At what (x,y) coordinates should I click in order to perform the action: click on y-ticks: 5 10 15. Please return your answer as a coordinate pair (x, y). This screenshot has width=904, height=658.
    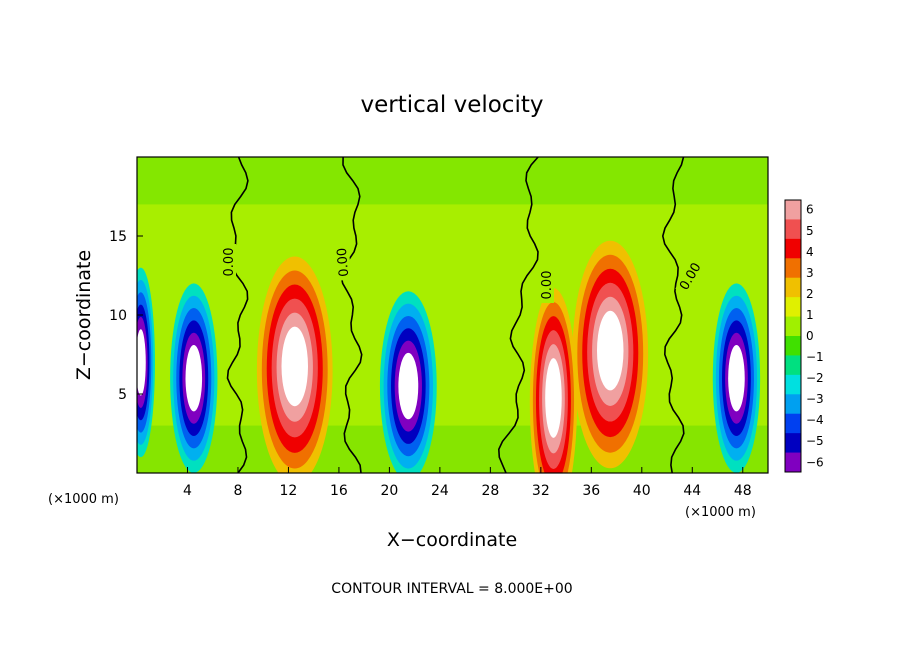
    Looking at the image, I should click on (126, 316).